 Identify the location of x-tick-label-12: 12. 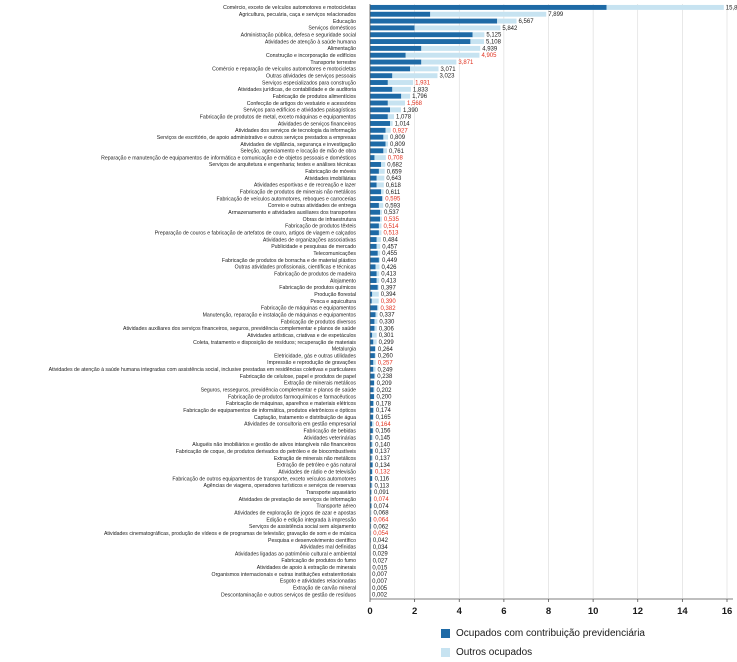
(637, 611).